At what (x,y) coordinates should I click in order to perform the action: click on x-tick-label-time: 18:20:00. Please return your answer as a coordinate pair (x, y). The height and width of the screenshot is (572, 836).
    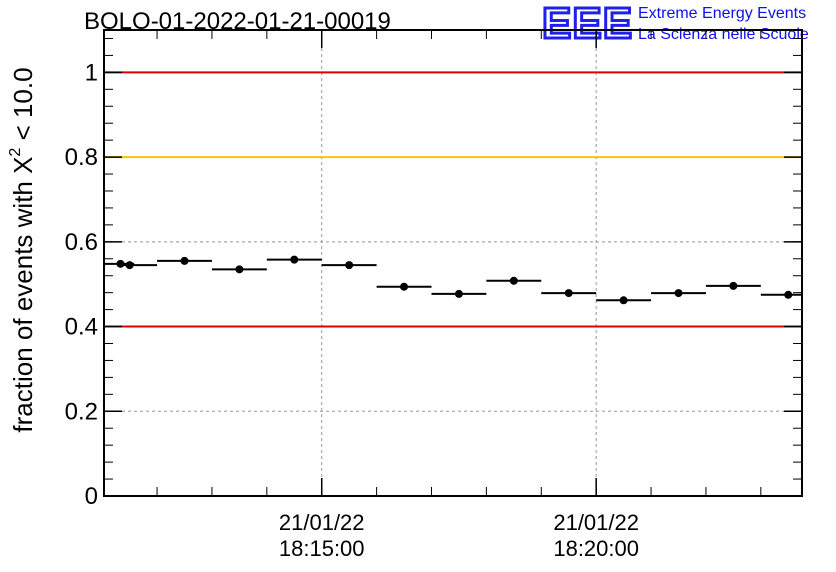
    Looking at the image, I should click on (596, 548).